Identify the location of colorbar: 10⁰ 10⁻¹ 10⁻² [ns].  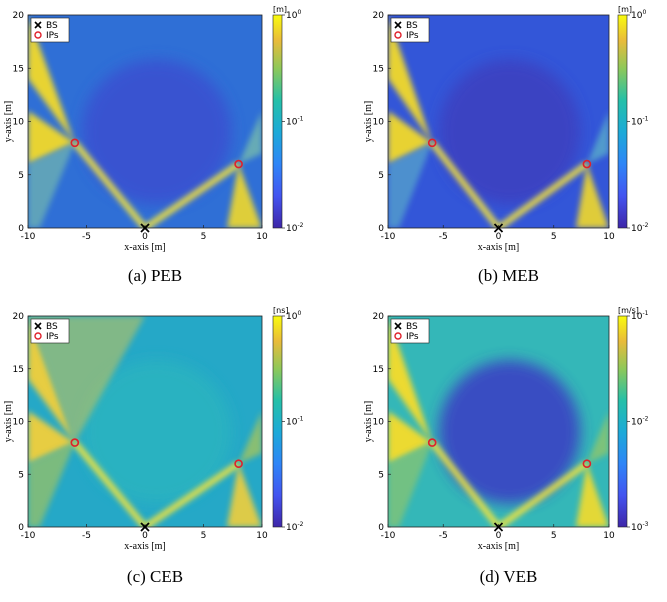
(288, 419).